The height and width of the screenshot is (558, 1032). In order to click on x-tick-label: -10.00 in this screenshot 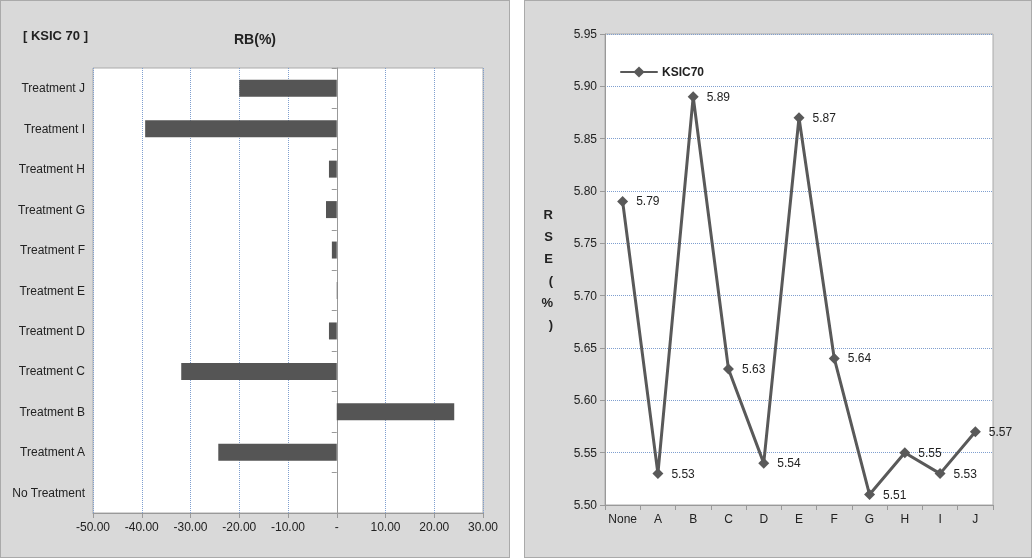, I will do `click(288, 527)`.